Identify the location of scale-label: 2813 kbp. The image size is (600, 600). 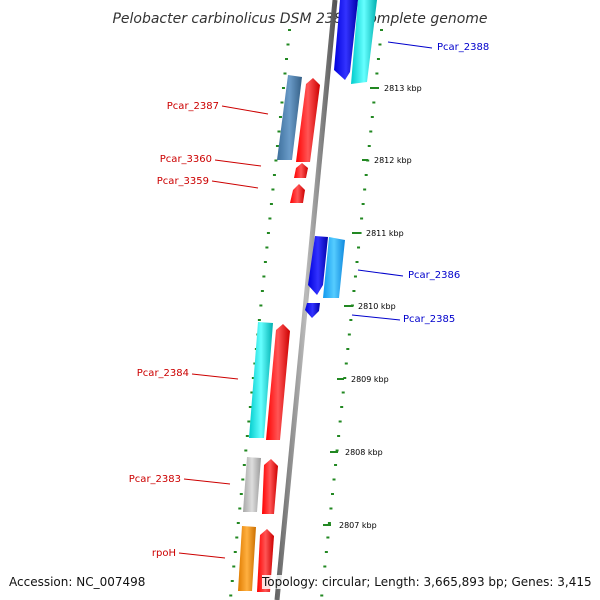
(403, 88).